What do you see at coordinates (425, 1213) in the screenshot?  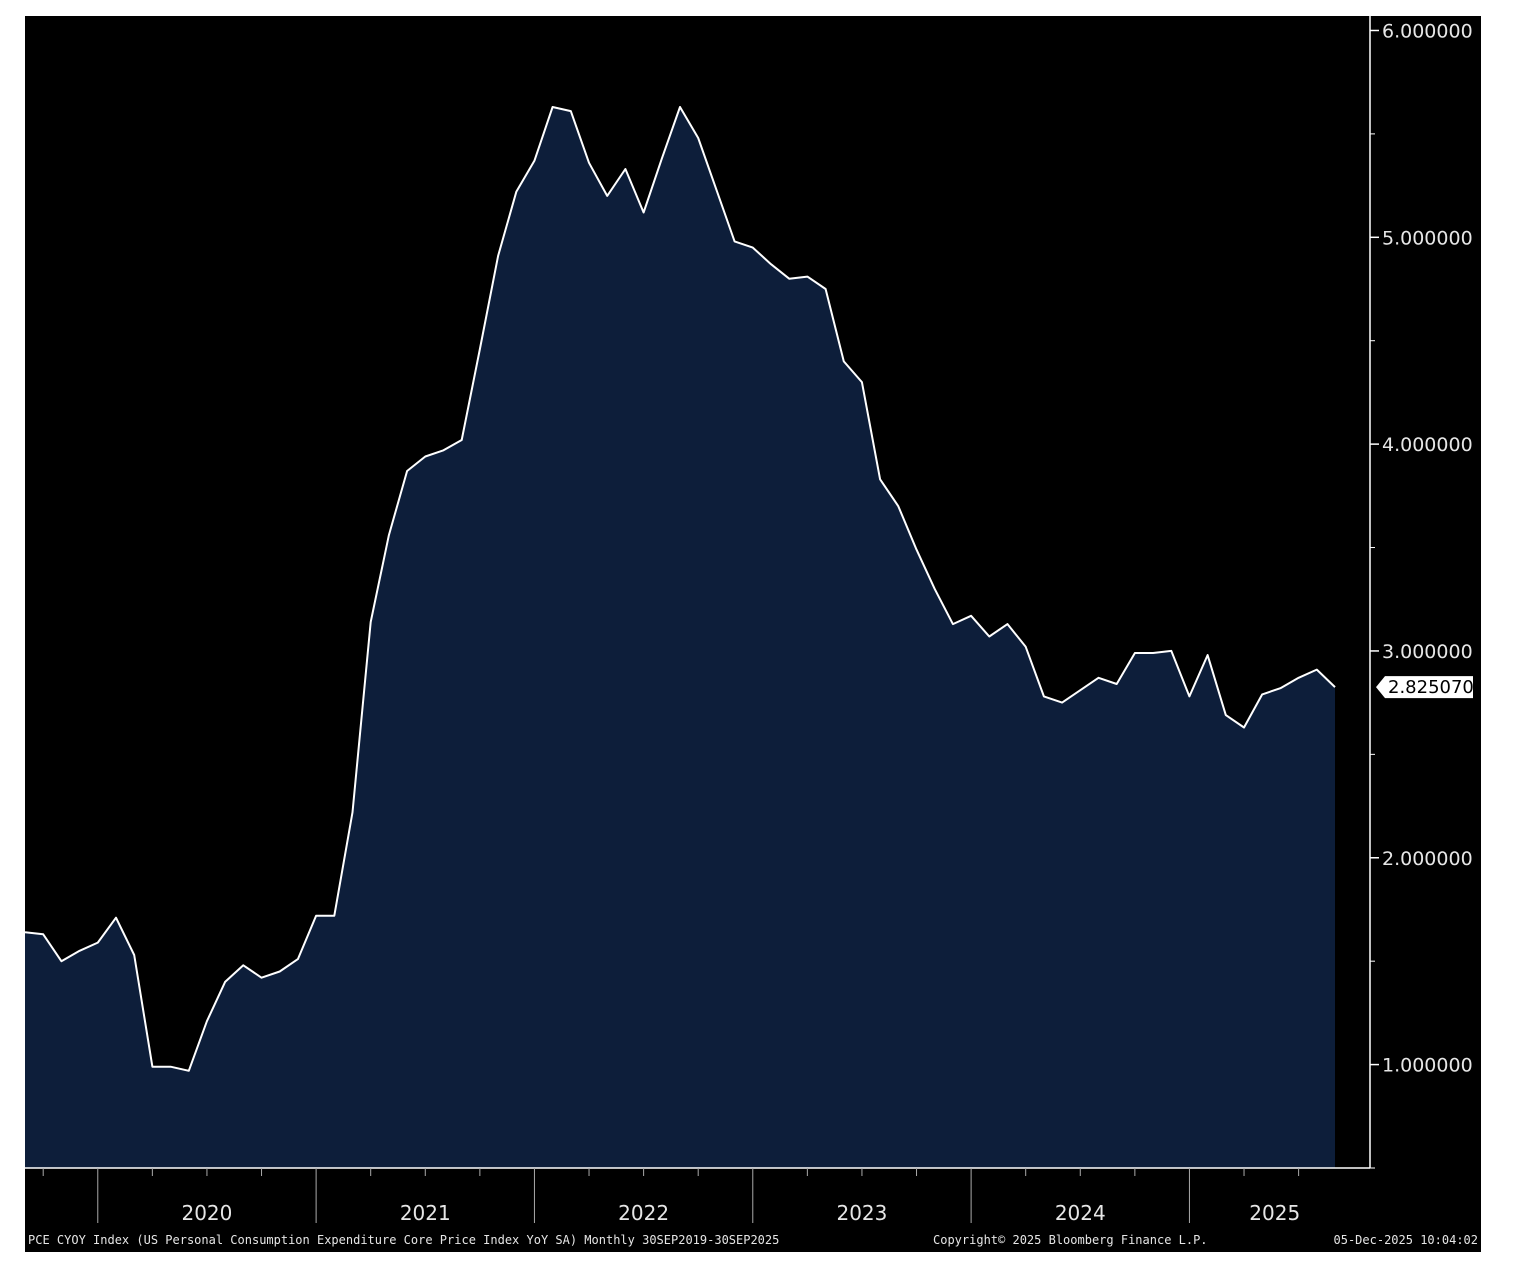 I see `x-year-label: 2021` at bounding box center [425, 1213].